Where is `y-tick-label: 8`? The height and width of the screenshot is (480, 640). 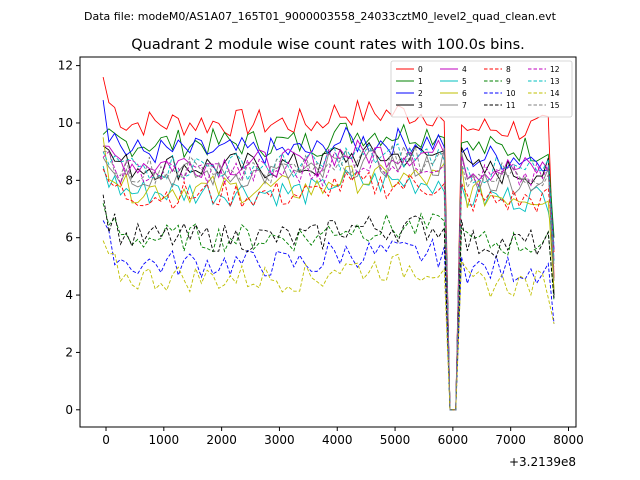
y-tick-label: 8 is located at coordinates (69, 180).